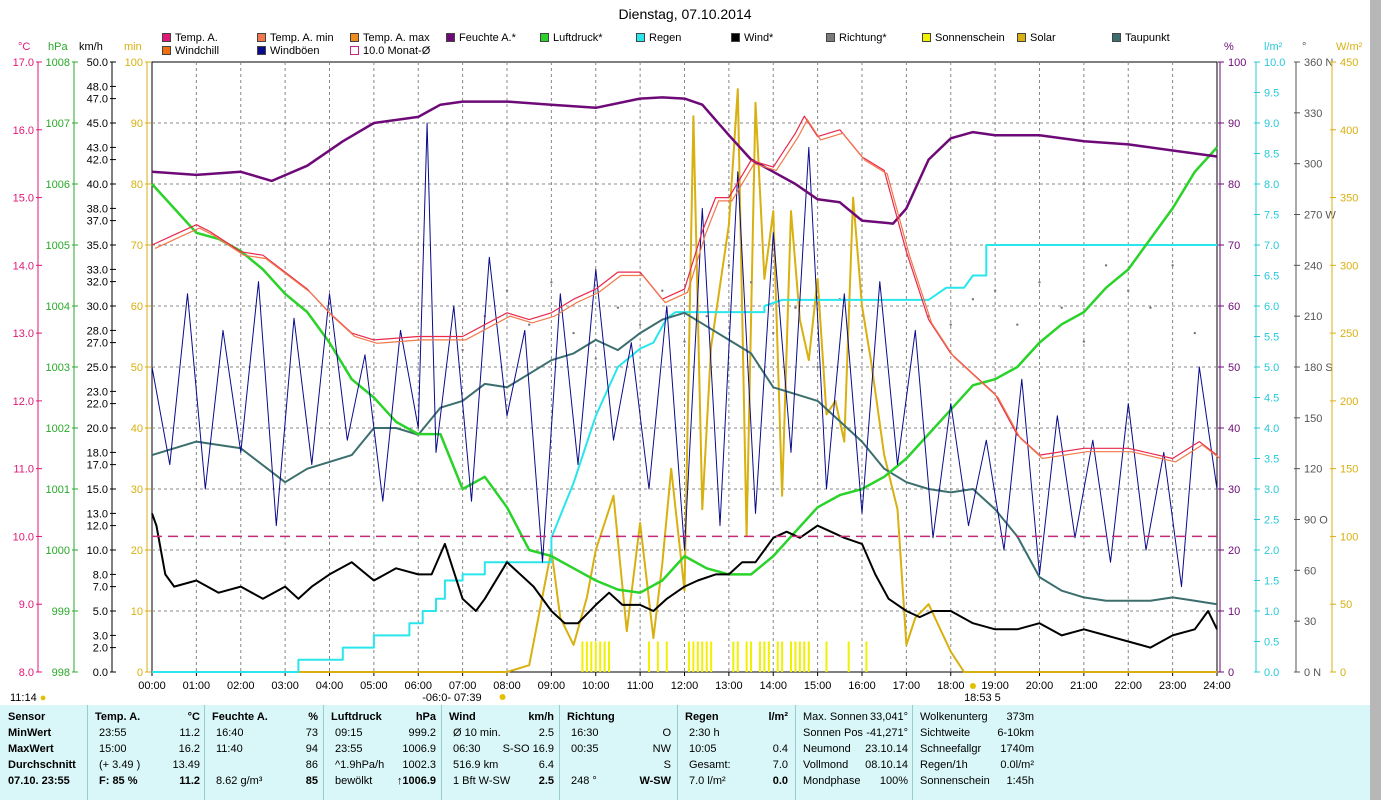  Describe the element at coordinates (752, 38) in the screenshot. I see `legend-wind: Wind*` at that location.